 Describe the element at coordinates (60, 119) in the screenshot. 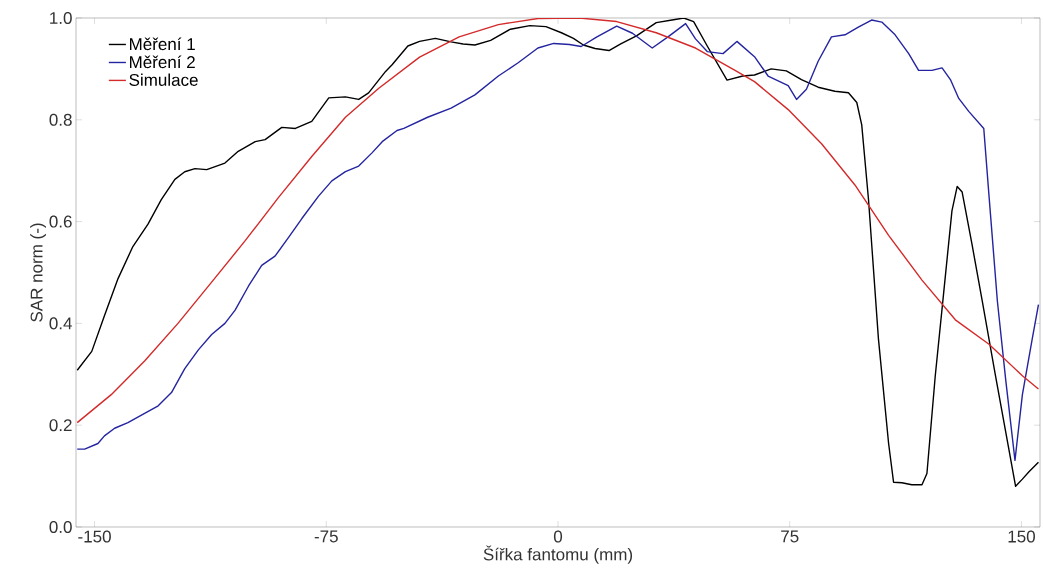

I see `y-tick-label: 0.8` at that location.